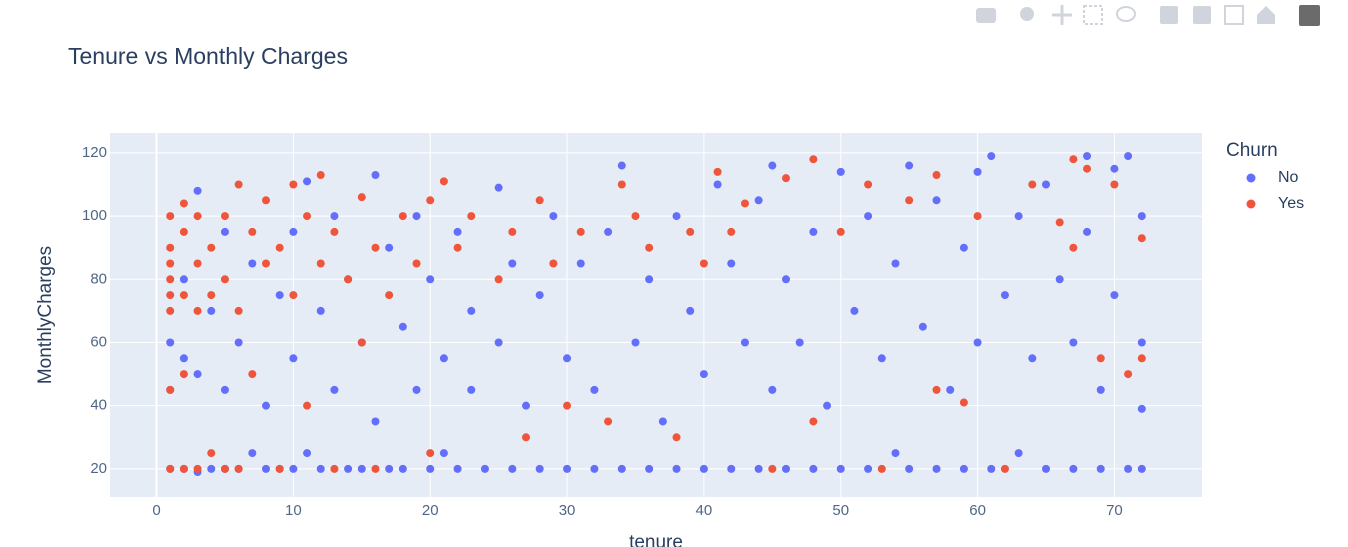  What do you see at coordinates (1309, 15) in the screenshot?
I see `plotly-logo` at bounding box center [1309, 15].